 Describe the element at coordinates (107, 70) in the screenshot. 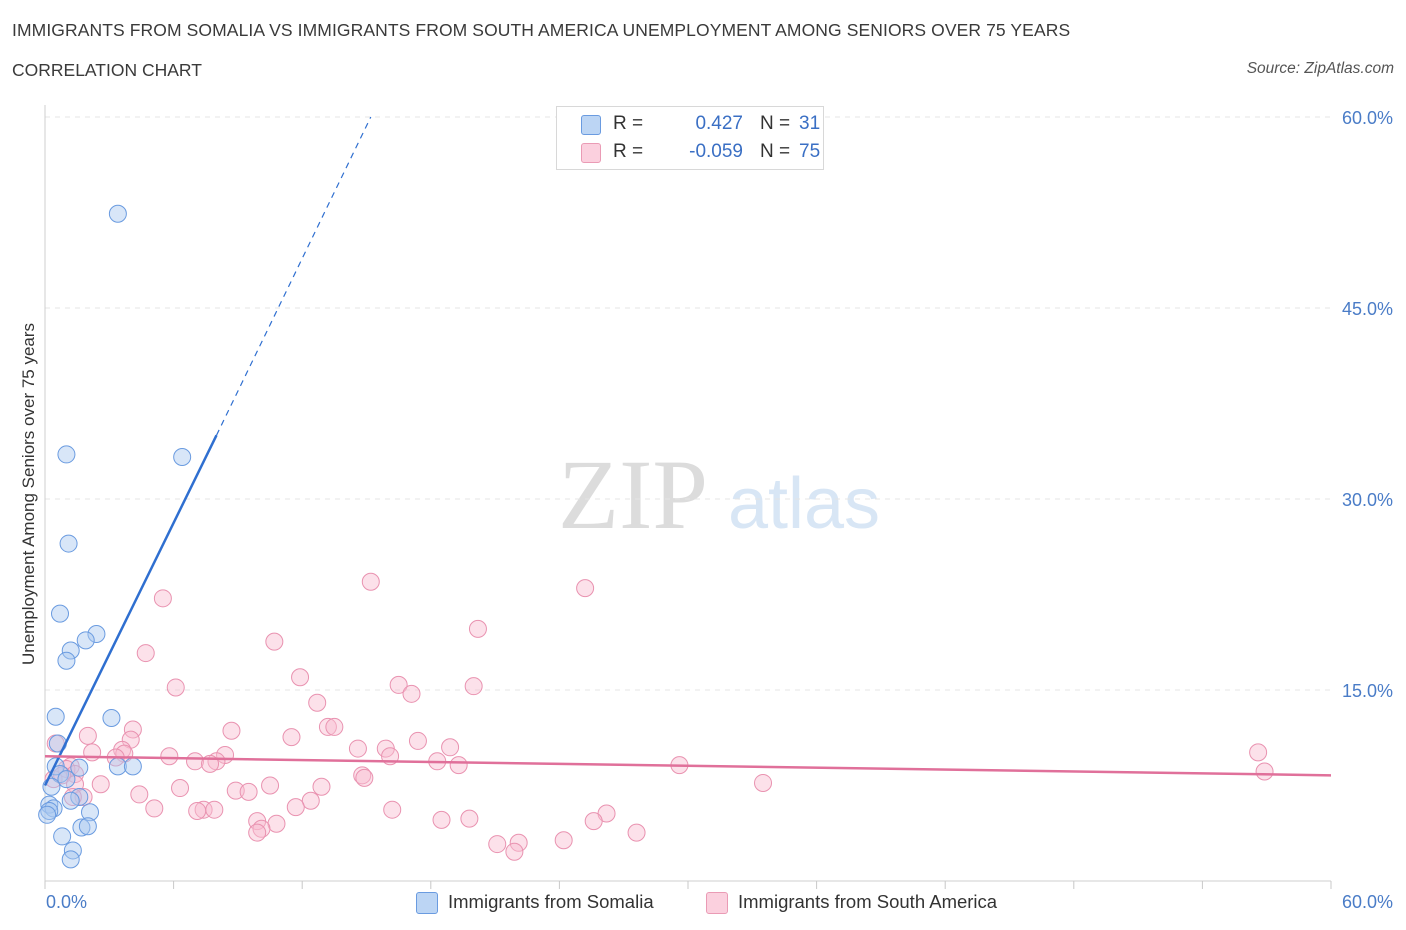

I see `chart-subtitle: CORRELATION CHART` at that location.